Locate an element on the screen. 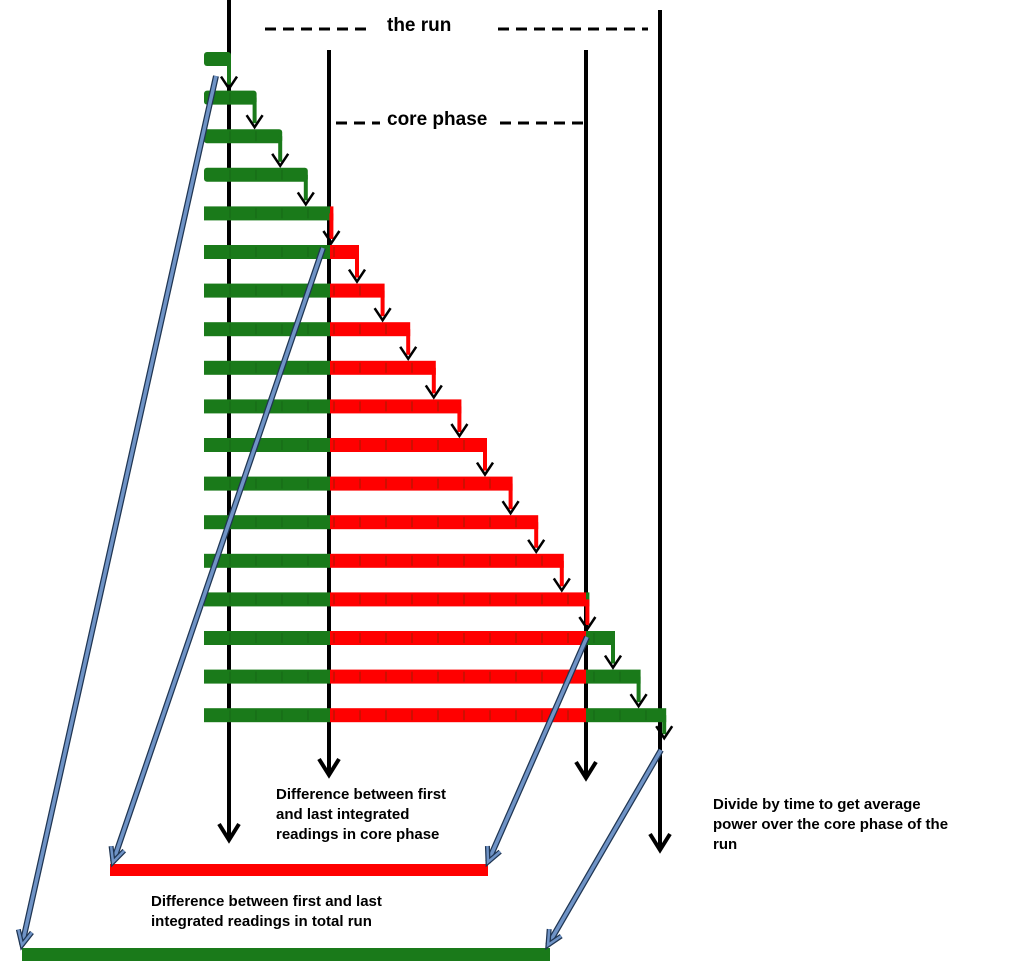 Image resolution: width=1011 pixels, height=975 pixels. core-start-arrow-head-fill is located at coordinates (117, 855).